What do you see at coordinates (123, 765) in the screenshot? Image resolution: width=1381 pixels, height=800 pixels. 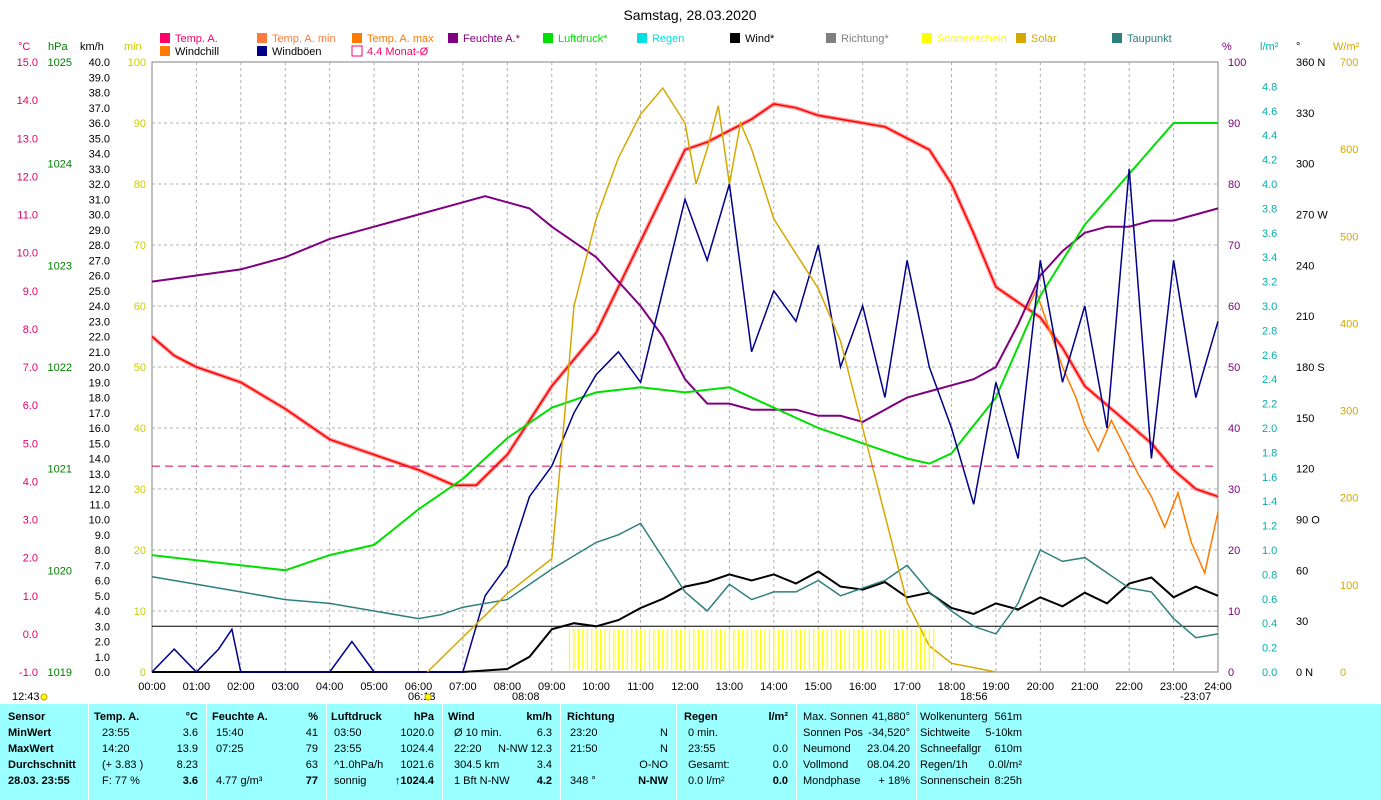 I see `stats-cell: (+ 3.83 )` at bounding box center [123, 765].